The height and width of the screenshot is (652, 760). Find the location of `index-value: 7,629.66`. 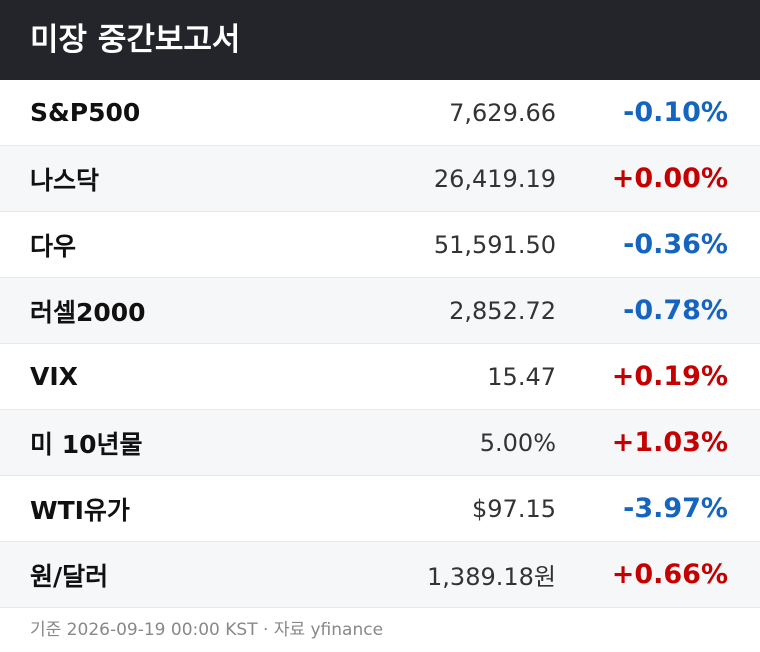

index-value: 7,629.66 is located at coordinates (502, 112).